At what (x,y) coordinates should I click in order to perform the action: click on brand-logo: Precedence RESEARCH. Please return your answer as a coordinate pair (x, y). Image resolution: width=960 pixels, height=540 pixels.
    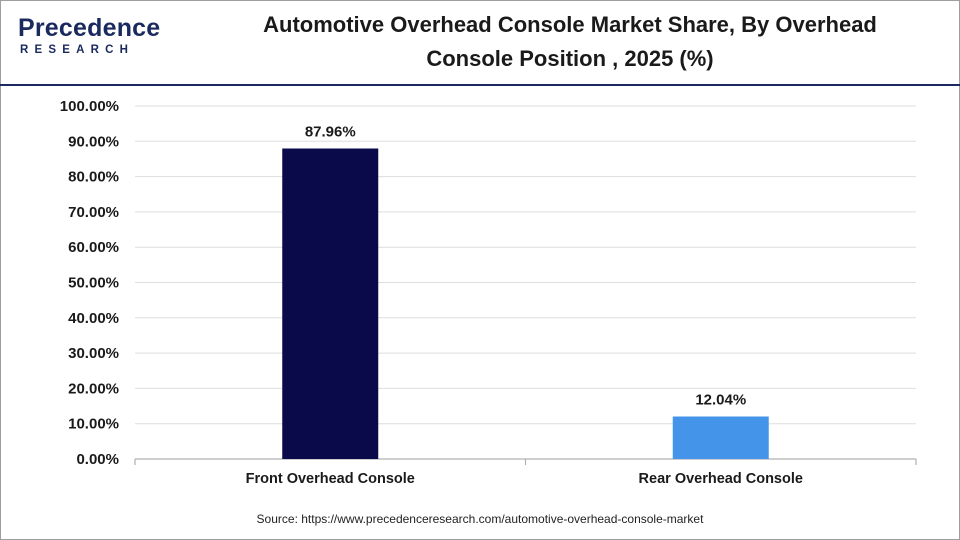
    Looking at the image, I should click on (93, 39).